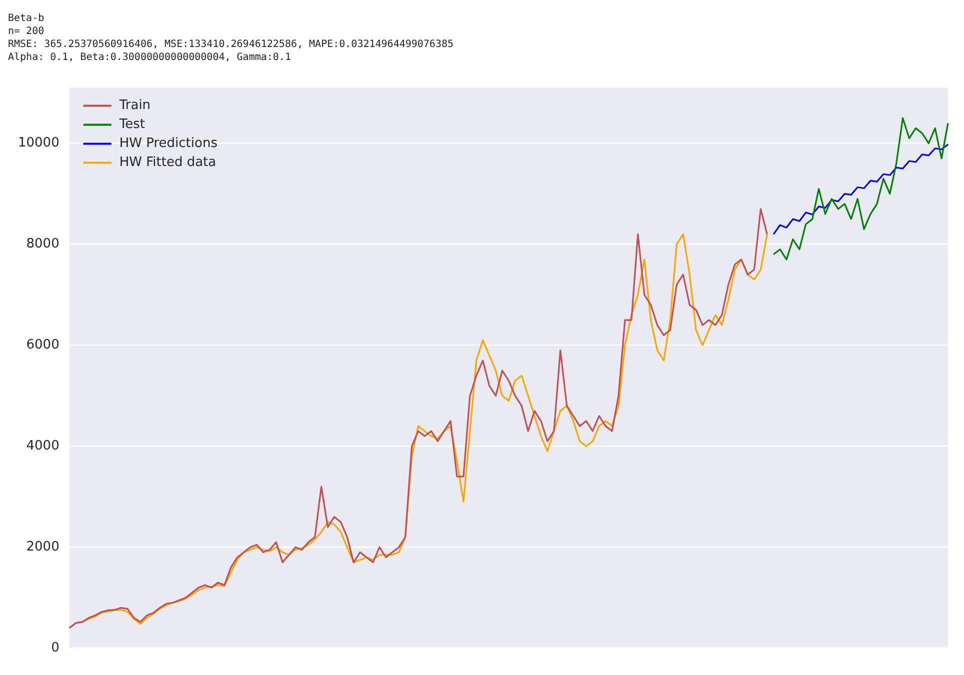 The height and width of the screenshot is (675, 964). Describe the element at coordinates (150, 57) in the screenshot. I see `text: Alpha: 0.1, Beta:0.30000000000000004, Gamma:0.1` at that location.